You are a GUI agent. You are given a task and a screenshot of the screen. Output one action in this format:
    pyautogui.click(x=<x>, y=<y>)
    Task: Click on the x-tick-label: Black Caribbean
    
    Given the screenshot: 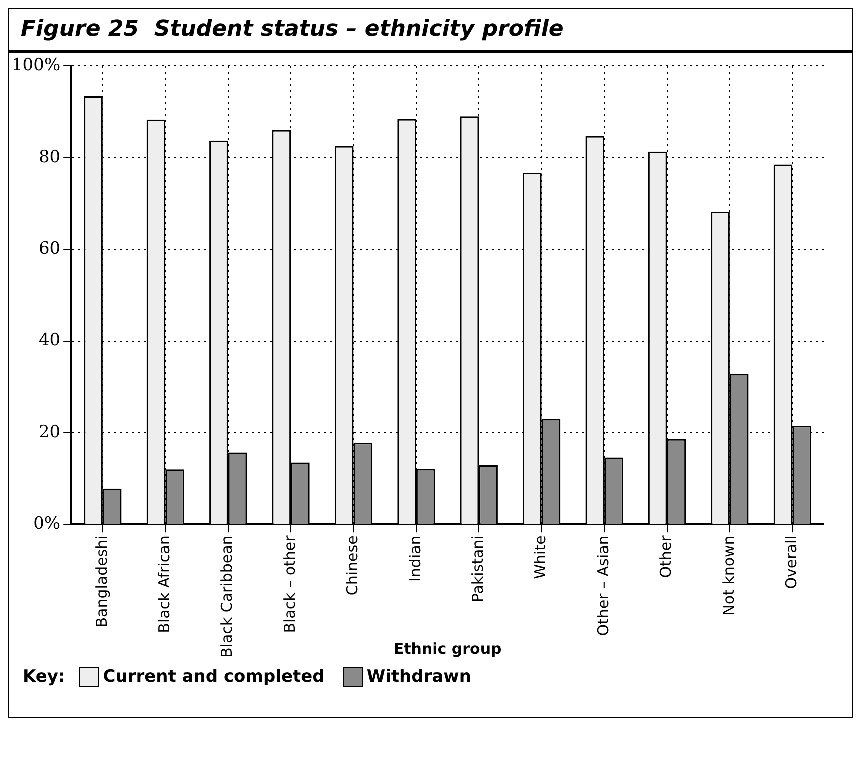 What is the action you would take?
    pyautogui.click(x=227, y=597)
    